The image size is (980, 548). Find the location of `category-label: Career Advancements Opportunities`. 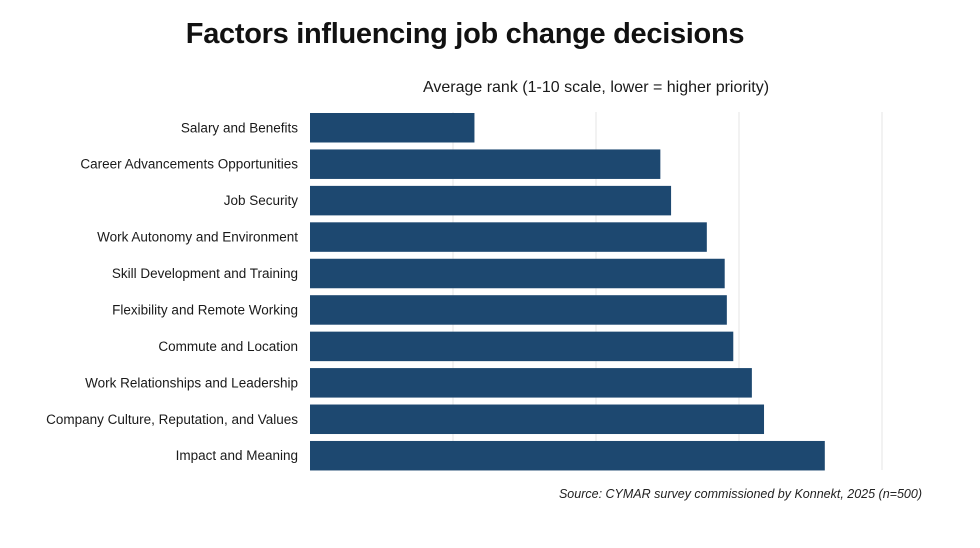

category-label: Career Advancements Opportunities is located at coordinates (189, 164).